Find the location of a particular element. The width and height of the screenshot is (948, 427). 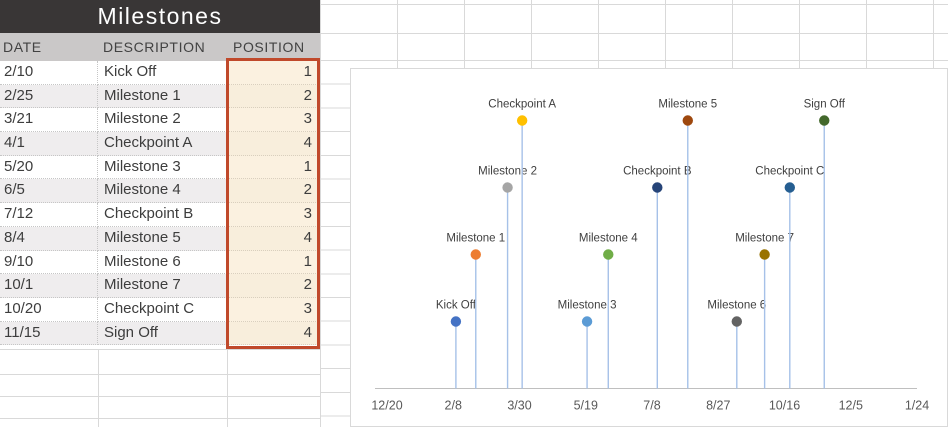

cell-description: Milestone 2 is located at coordinates (162, 120).